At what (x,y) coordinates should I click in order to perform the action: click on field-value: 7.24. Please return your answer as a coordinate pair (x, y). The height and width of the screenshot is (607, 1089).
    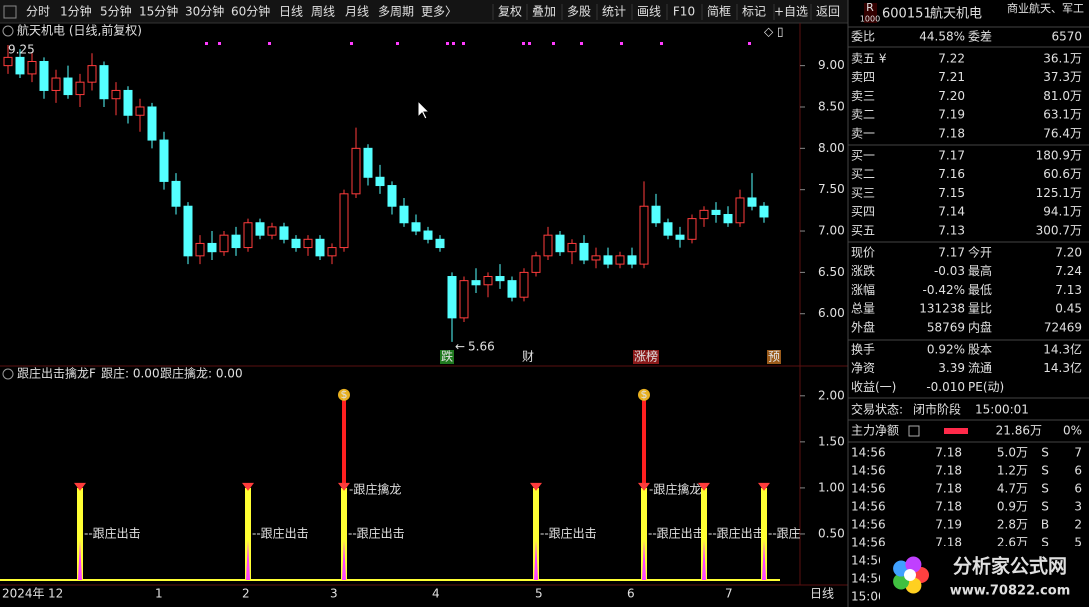
    Looking at the image, I should click on (1068, 271).